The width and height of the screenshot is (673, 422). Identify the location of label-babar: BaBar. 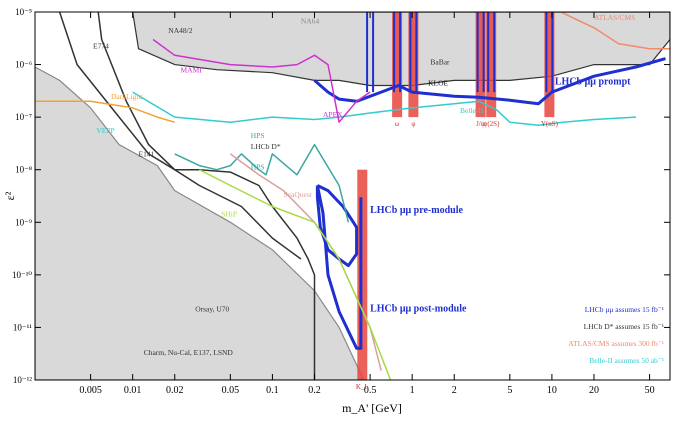
(440, 62).